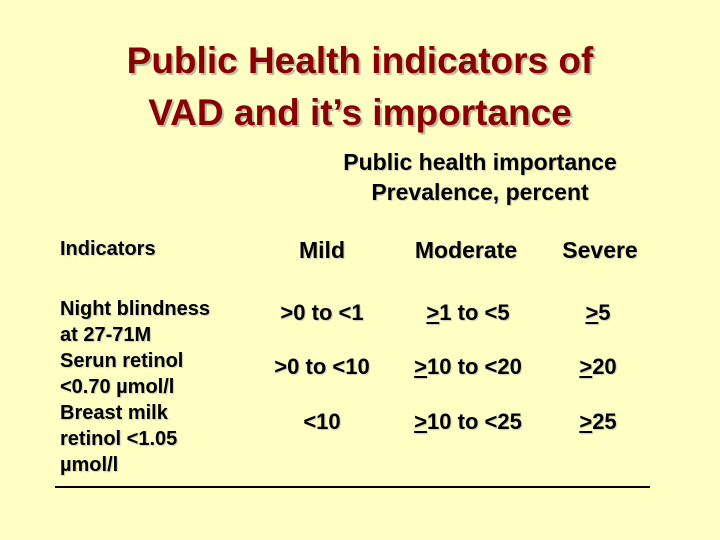 Image resolution: width=720 pixels, height=540 pixels. What do you see at coordinates (352, 487) in the screenshot?
I see `bottom-rule` at bounding box center [352, 487].